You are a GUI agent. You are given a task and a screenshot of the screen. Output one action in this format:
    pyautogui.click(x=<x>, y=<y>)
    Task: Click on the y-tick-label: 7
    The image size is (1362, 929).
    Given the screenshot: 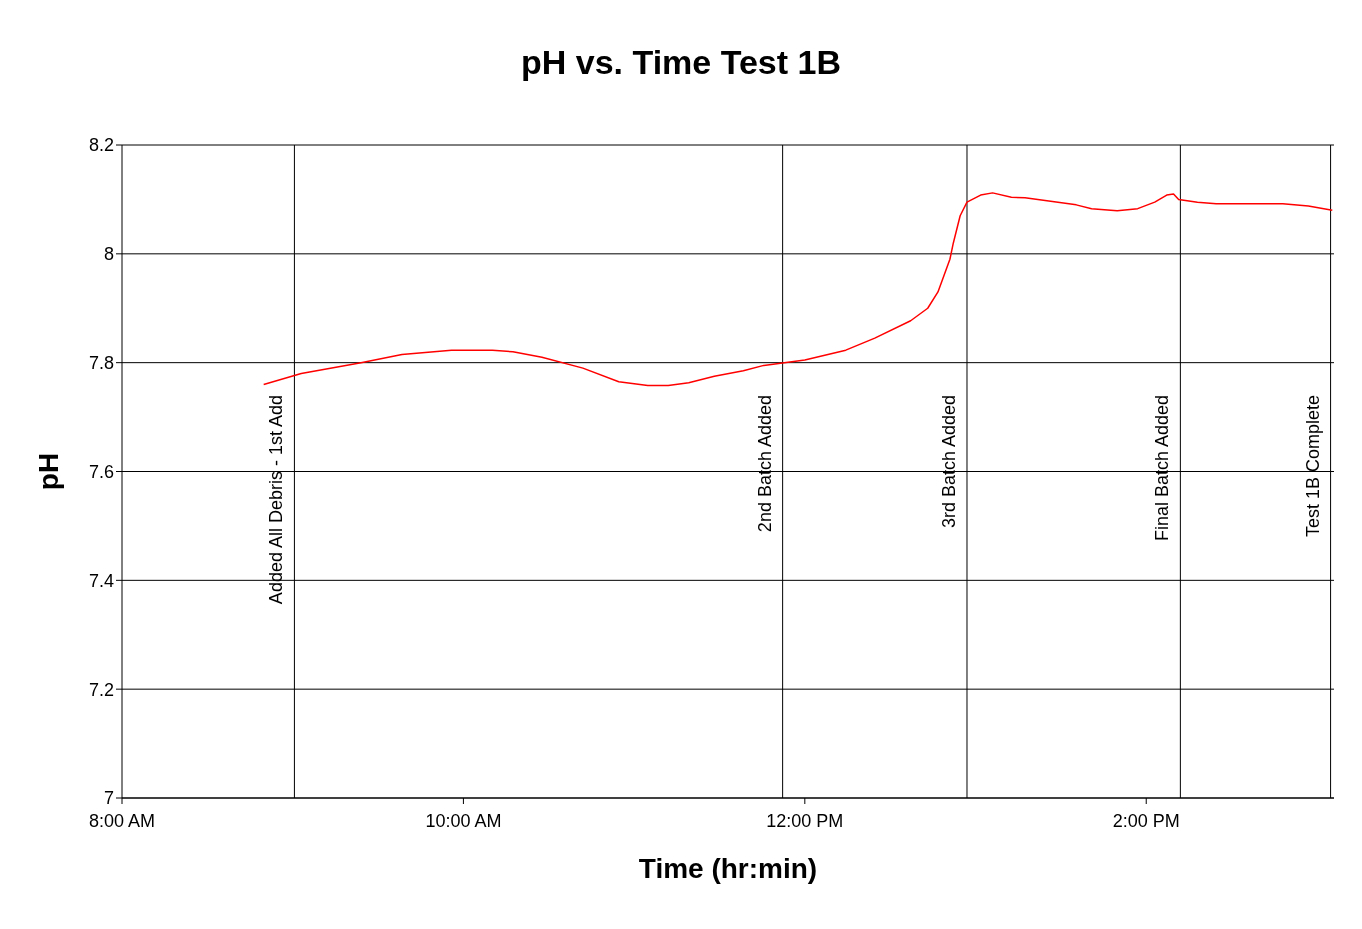 What is the action you would take?
    pyautogui.click(x=108, y=798)
    